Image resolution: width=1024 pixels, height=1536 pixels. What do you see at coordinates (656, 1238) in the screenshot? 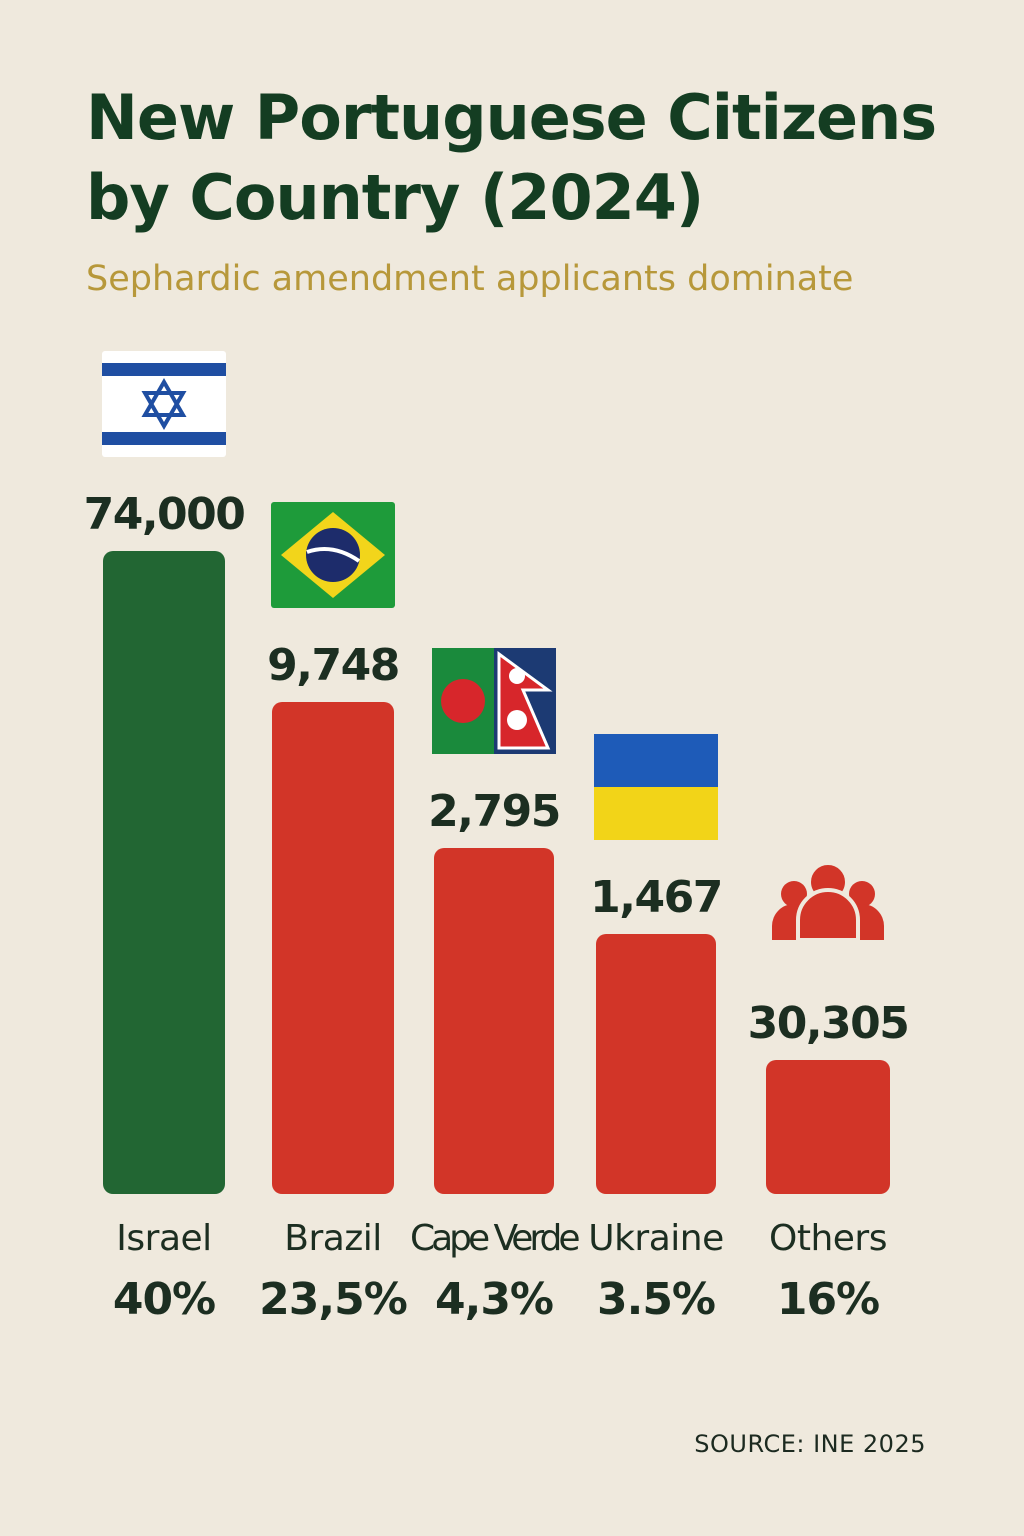
I see `category-label: Ukraine` at bounding box center [656, 1238].